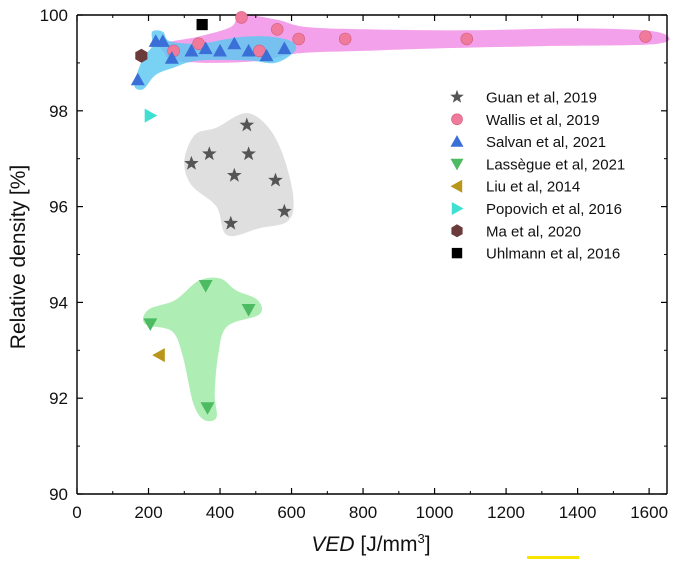 The height and width of the screenshot is (561, 679). What do you see at coordinates (141, 55) in the screenshot?
I see `point-ma-et-al-2020` at bounding box center [141, 55].